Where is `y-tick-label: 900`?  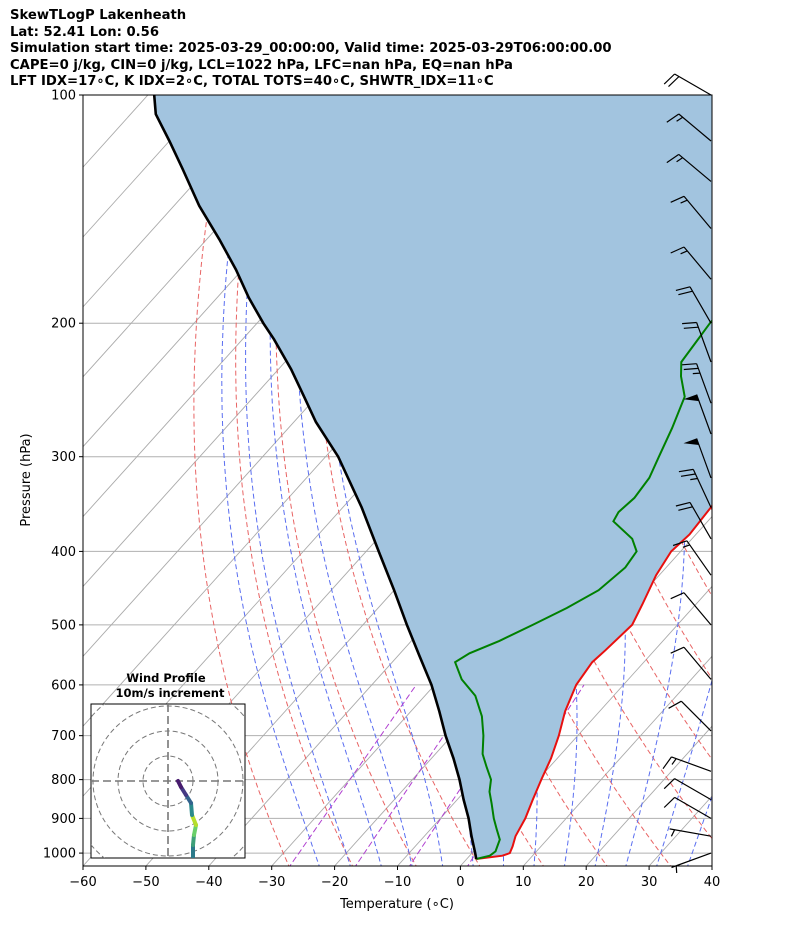
y-tick-label: 900 is located at coordinates (63, 819).